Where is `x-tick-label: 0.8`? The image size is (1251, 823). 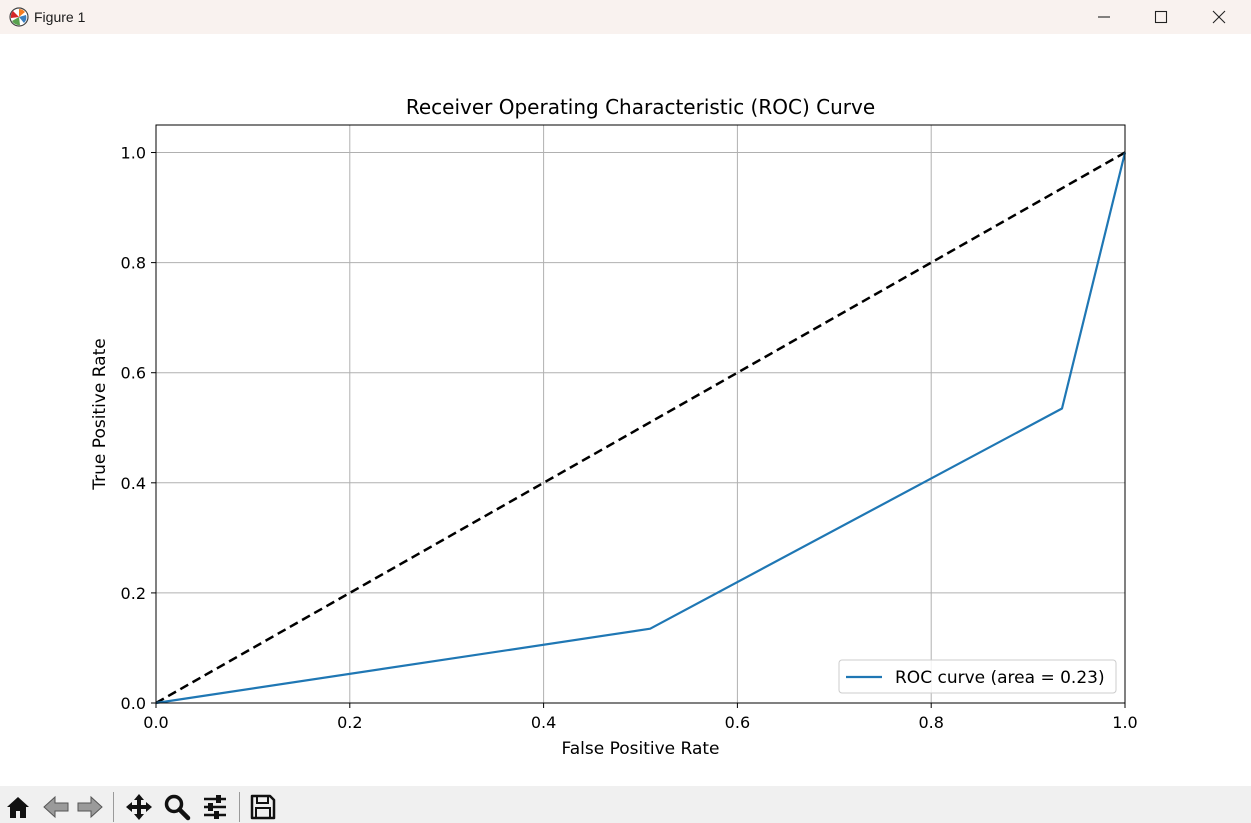
x-tick-label: 0.8 is located at coordinates (930, 722).